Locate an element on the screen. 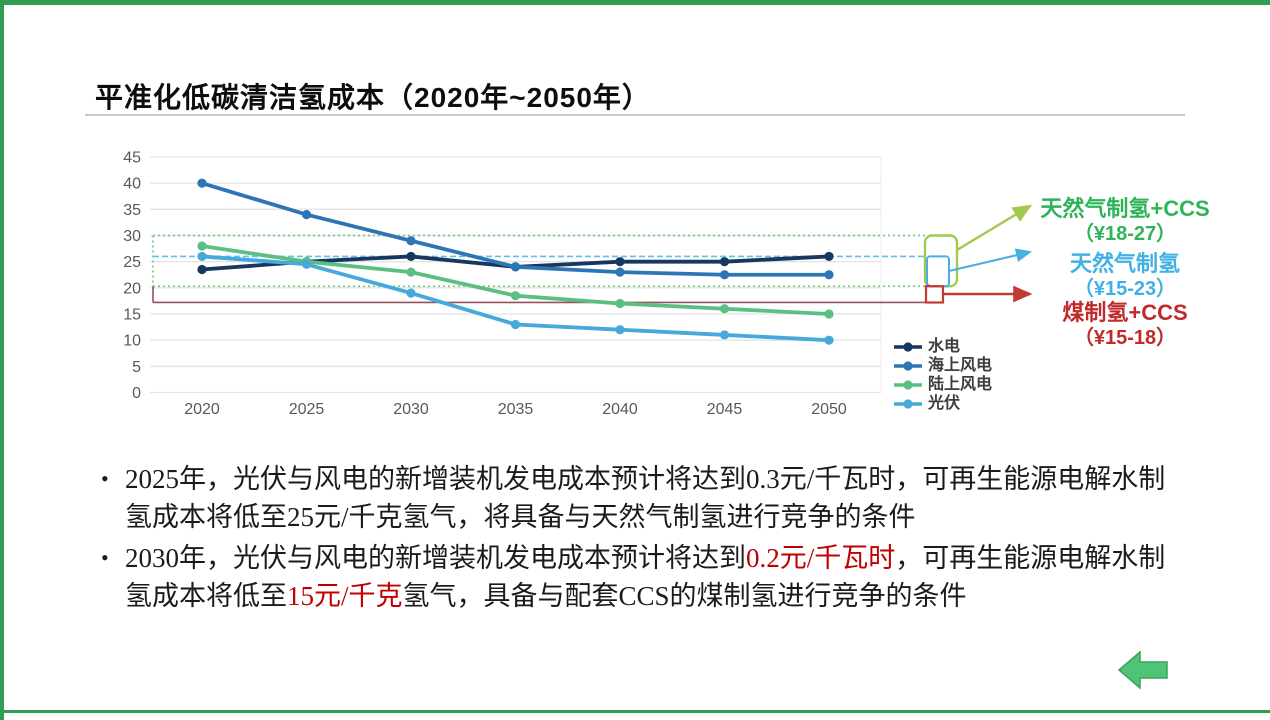  svg-text: 40 is located at coordinates (132, 184).